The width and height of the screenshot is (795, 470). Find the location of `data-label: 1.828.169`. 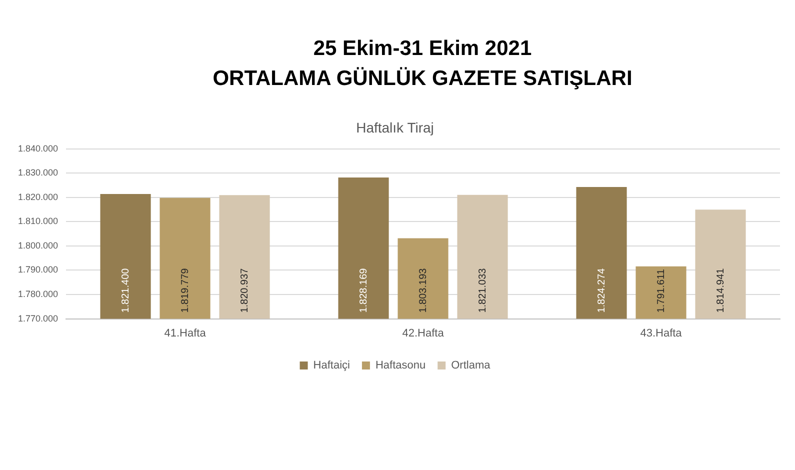

data-label: 1.828.169 is located at coordinates (364, 290).